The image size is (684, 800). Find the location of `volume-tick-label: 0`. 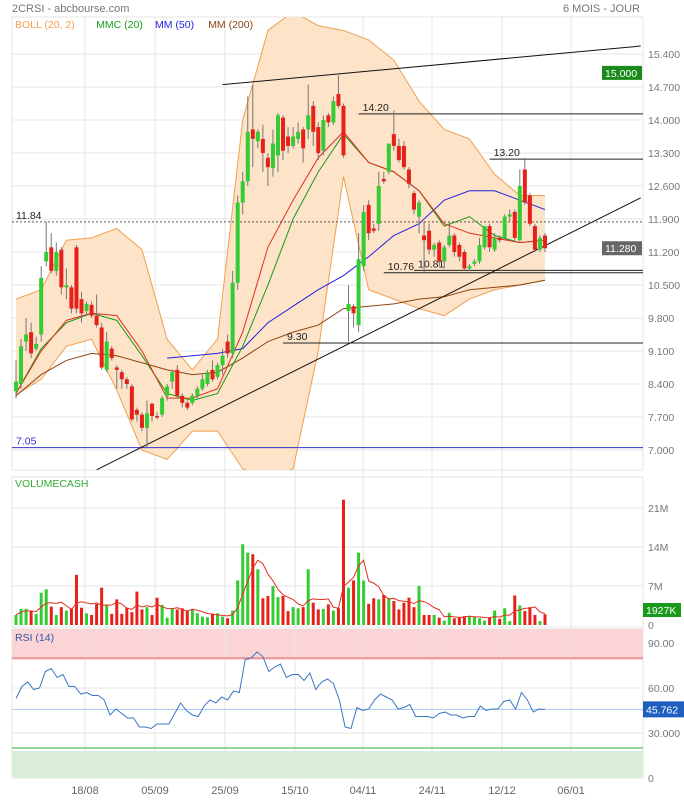

volume-tick-label: 0 is located at coordinates (651, 626).